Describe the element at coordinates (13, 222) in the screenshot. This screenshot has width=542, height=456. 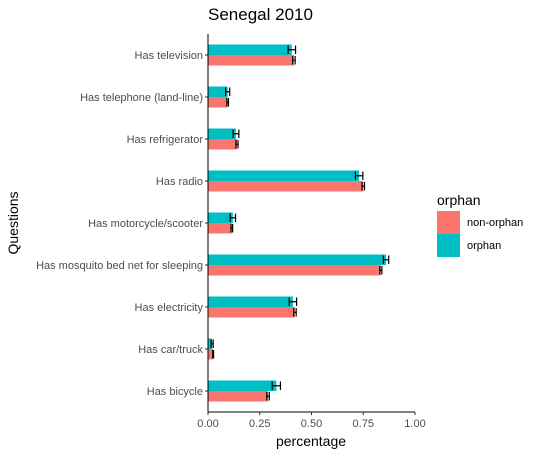
I see `y-axis-title: Questions` at that location.